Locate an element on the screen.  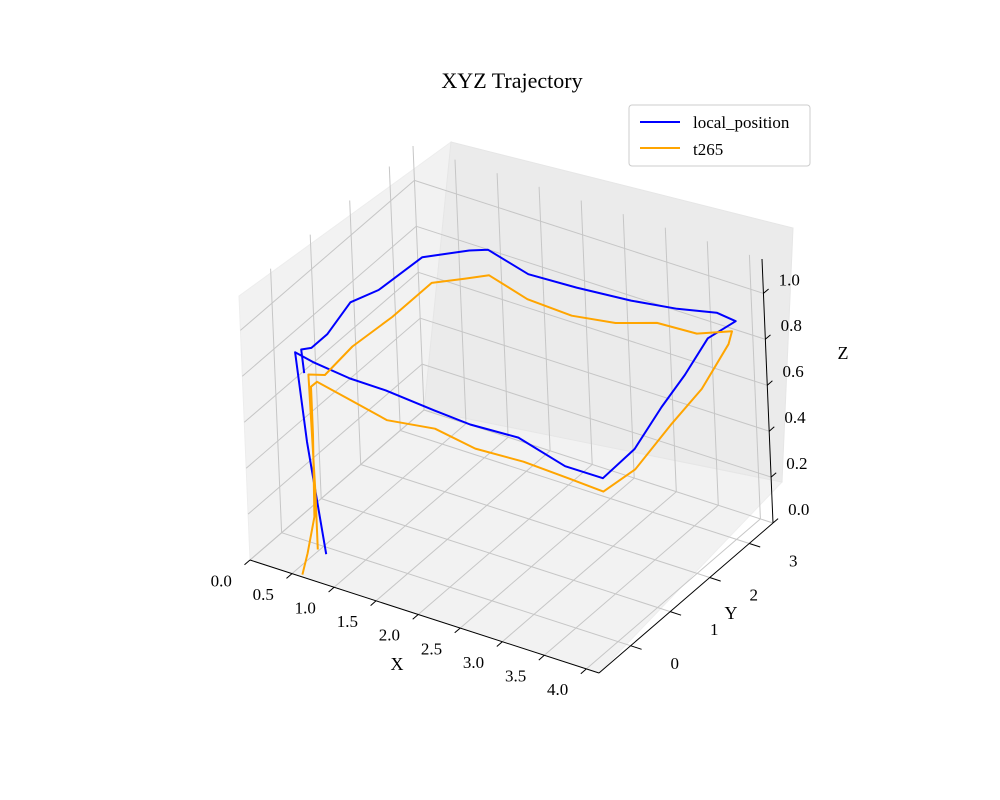
x-tick-label: 2.0 is located at coordinates (389, 635).